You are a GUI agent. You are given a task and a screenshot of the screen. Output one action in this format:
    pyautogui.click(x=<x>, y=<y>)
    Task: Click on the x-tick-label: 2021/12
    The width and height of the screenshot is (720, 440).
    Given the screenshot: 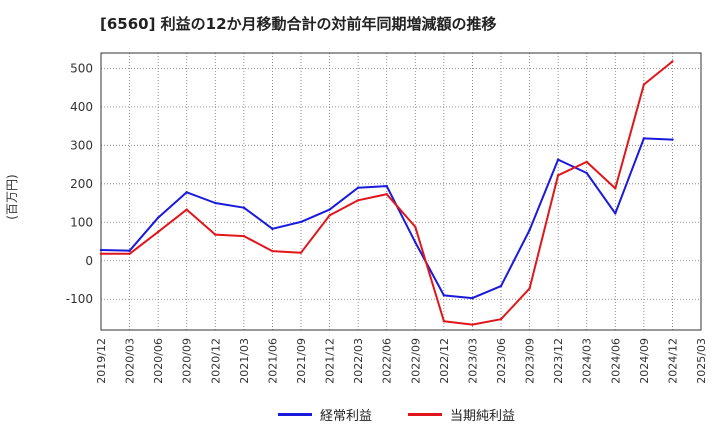 What is the action you would take?
    pyautogui.click(x=330, y=361)
    